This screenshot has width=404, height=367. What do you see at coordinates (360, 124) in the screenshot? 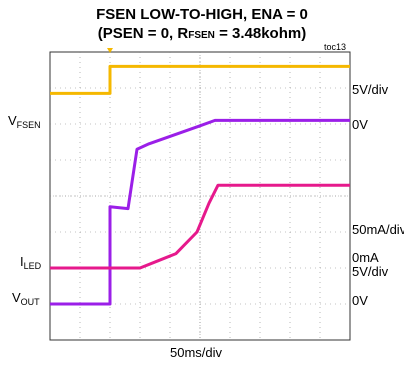
I see `vfsen-zero: 0V` at bounding box center [360, 124].